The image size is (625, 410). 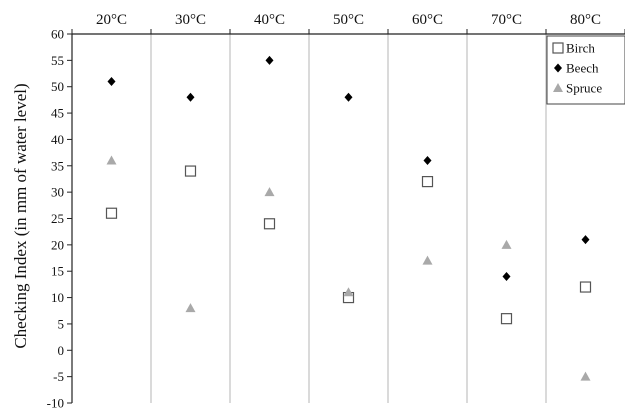 I want to click on legend-birch-marker, so click(x=558, y=48).